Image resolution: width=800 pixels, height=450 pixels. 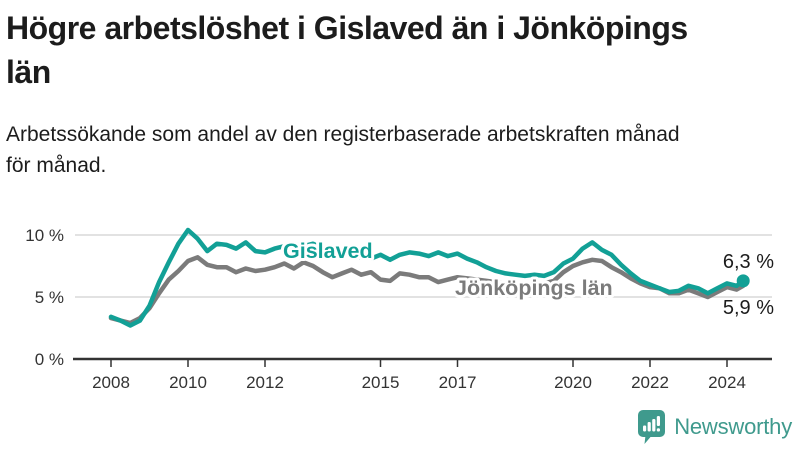 I want to click on y-tick-label: 0 %, so click(x=49, y=359).